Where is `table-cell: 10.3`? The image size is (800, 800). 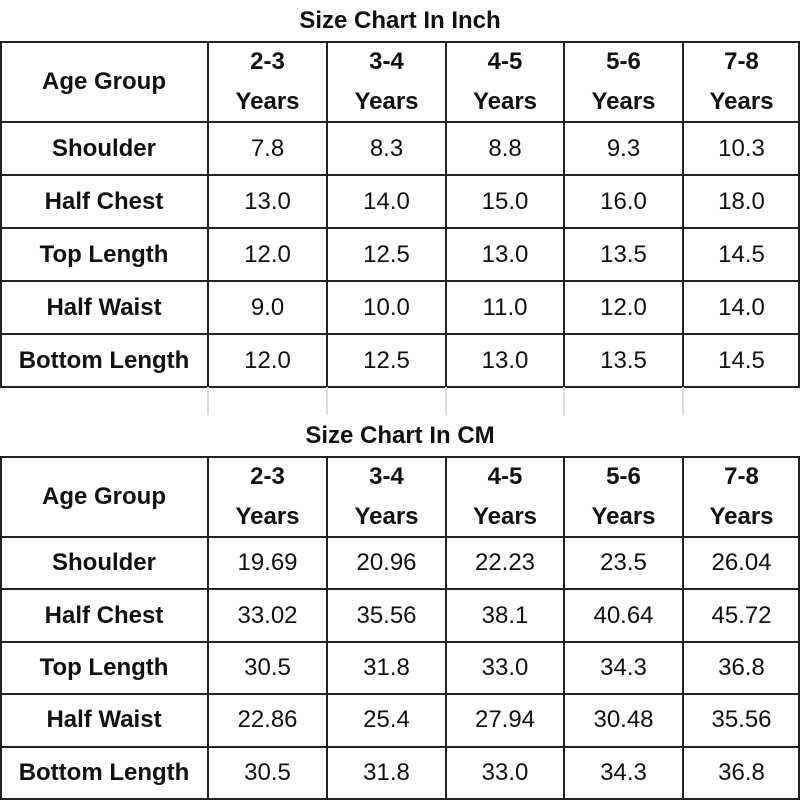 table-cell: 10.3 is located at coordinates (741, 148).